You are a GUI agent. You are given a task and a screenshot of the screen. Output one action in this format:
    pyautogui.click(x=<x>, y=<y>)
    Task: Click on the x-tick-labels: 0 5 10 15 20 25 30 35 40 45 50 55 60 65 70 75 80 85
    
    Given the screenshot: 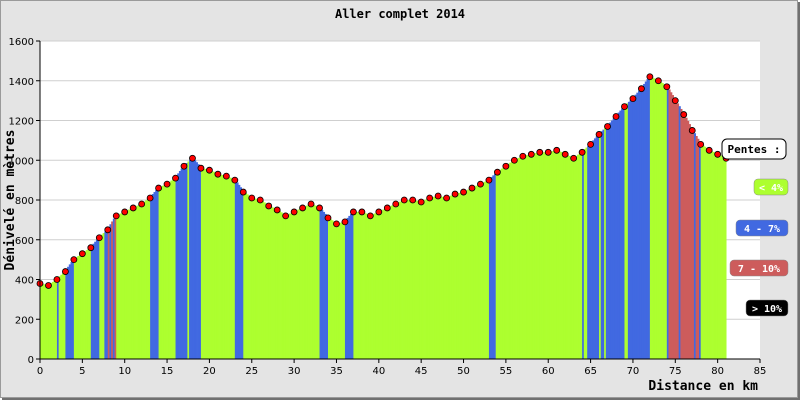 What is the action you would take?
    pyautogui.click(x=402, y=368)
    